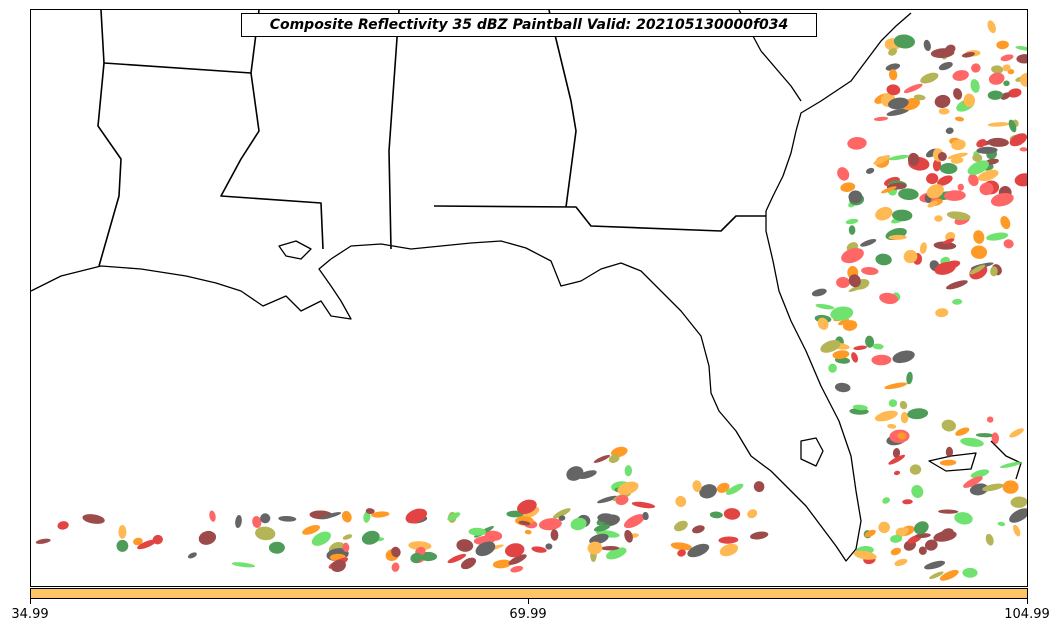  What do you see at coordinates (838, 112) in the screenshot?
I see `atlantic-coast` at bounding box center [838, 112].